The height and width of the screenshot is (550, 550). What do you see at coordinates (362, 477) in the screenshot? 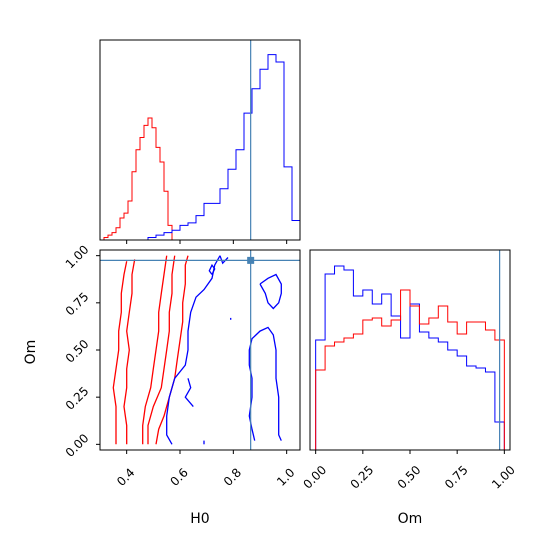
I see `om-xtick-label-1: 0.25` at bounding box center [362, 477].